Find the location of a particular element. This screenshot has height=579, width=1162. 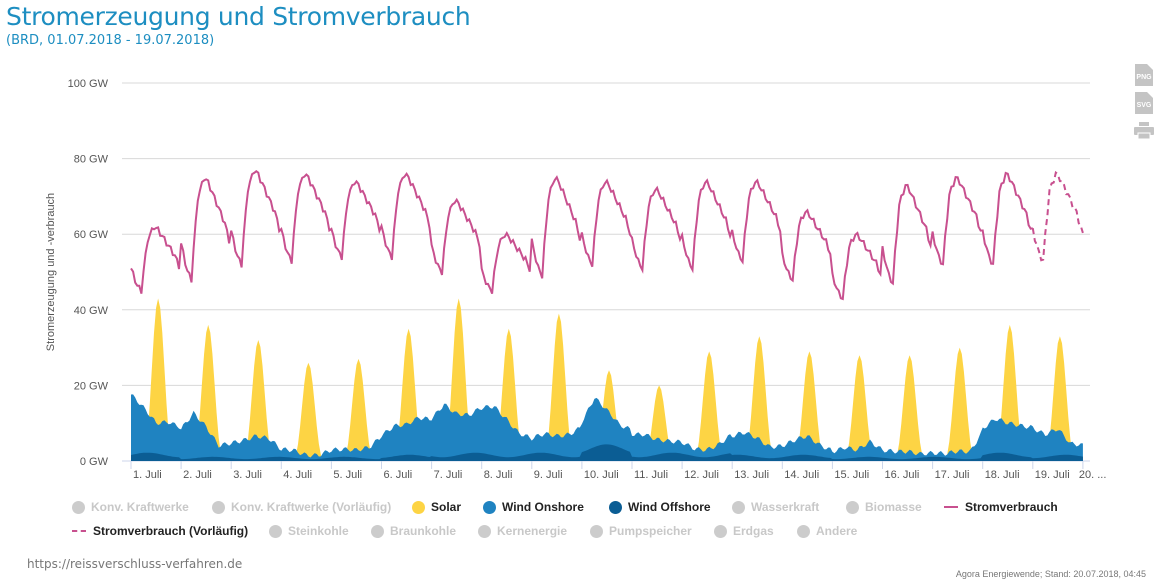

x-tick-label: 13. Juli is located at coordinates (751, 475).